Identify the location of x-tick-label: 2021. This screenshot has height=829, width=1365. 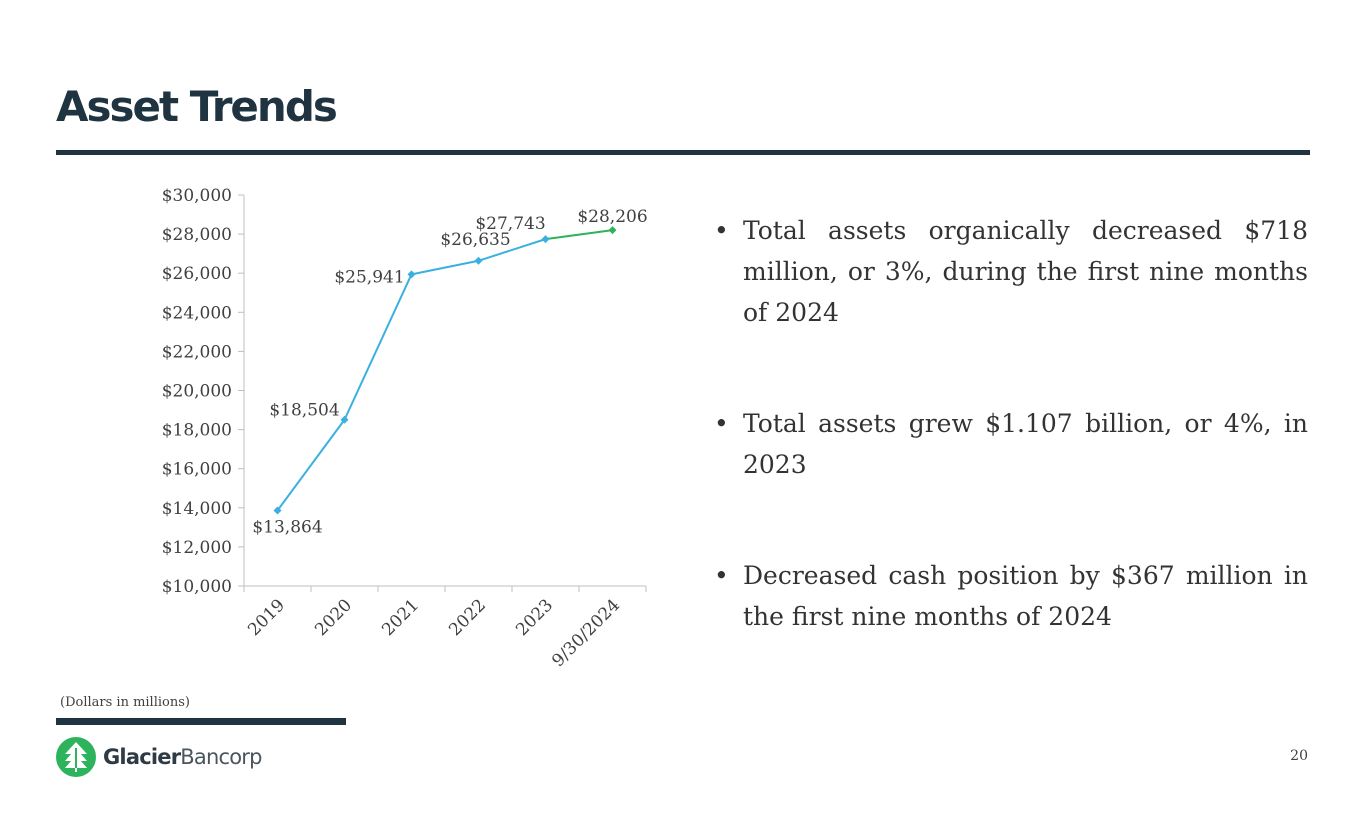
(400, 617).